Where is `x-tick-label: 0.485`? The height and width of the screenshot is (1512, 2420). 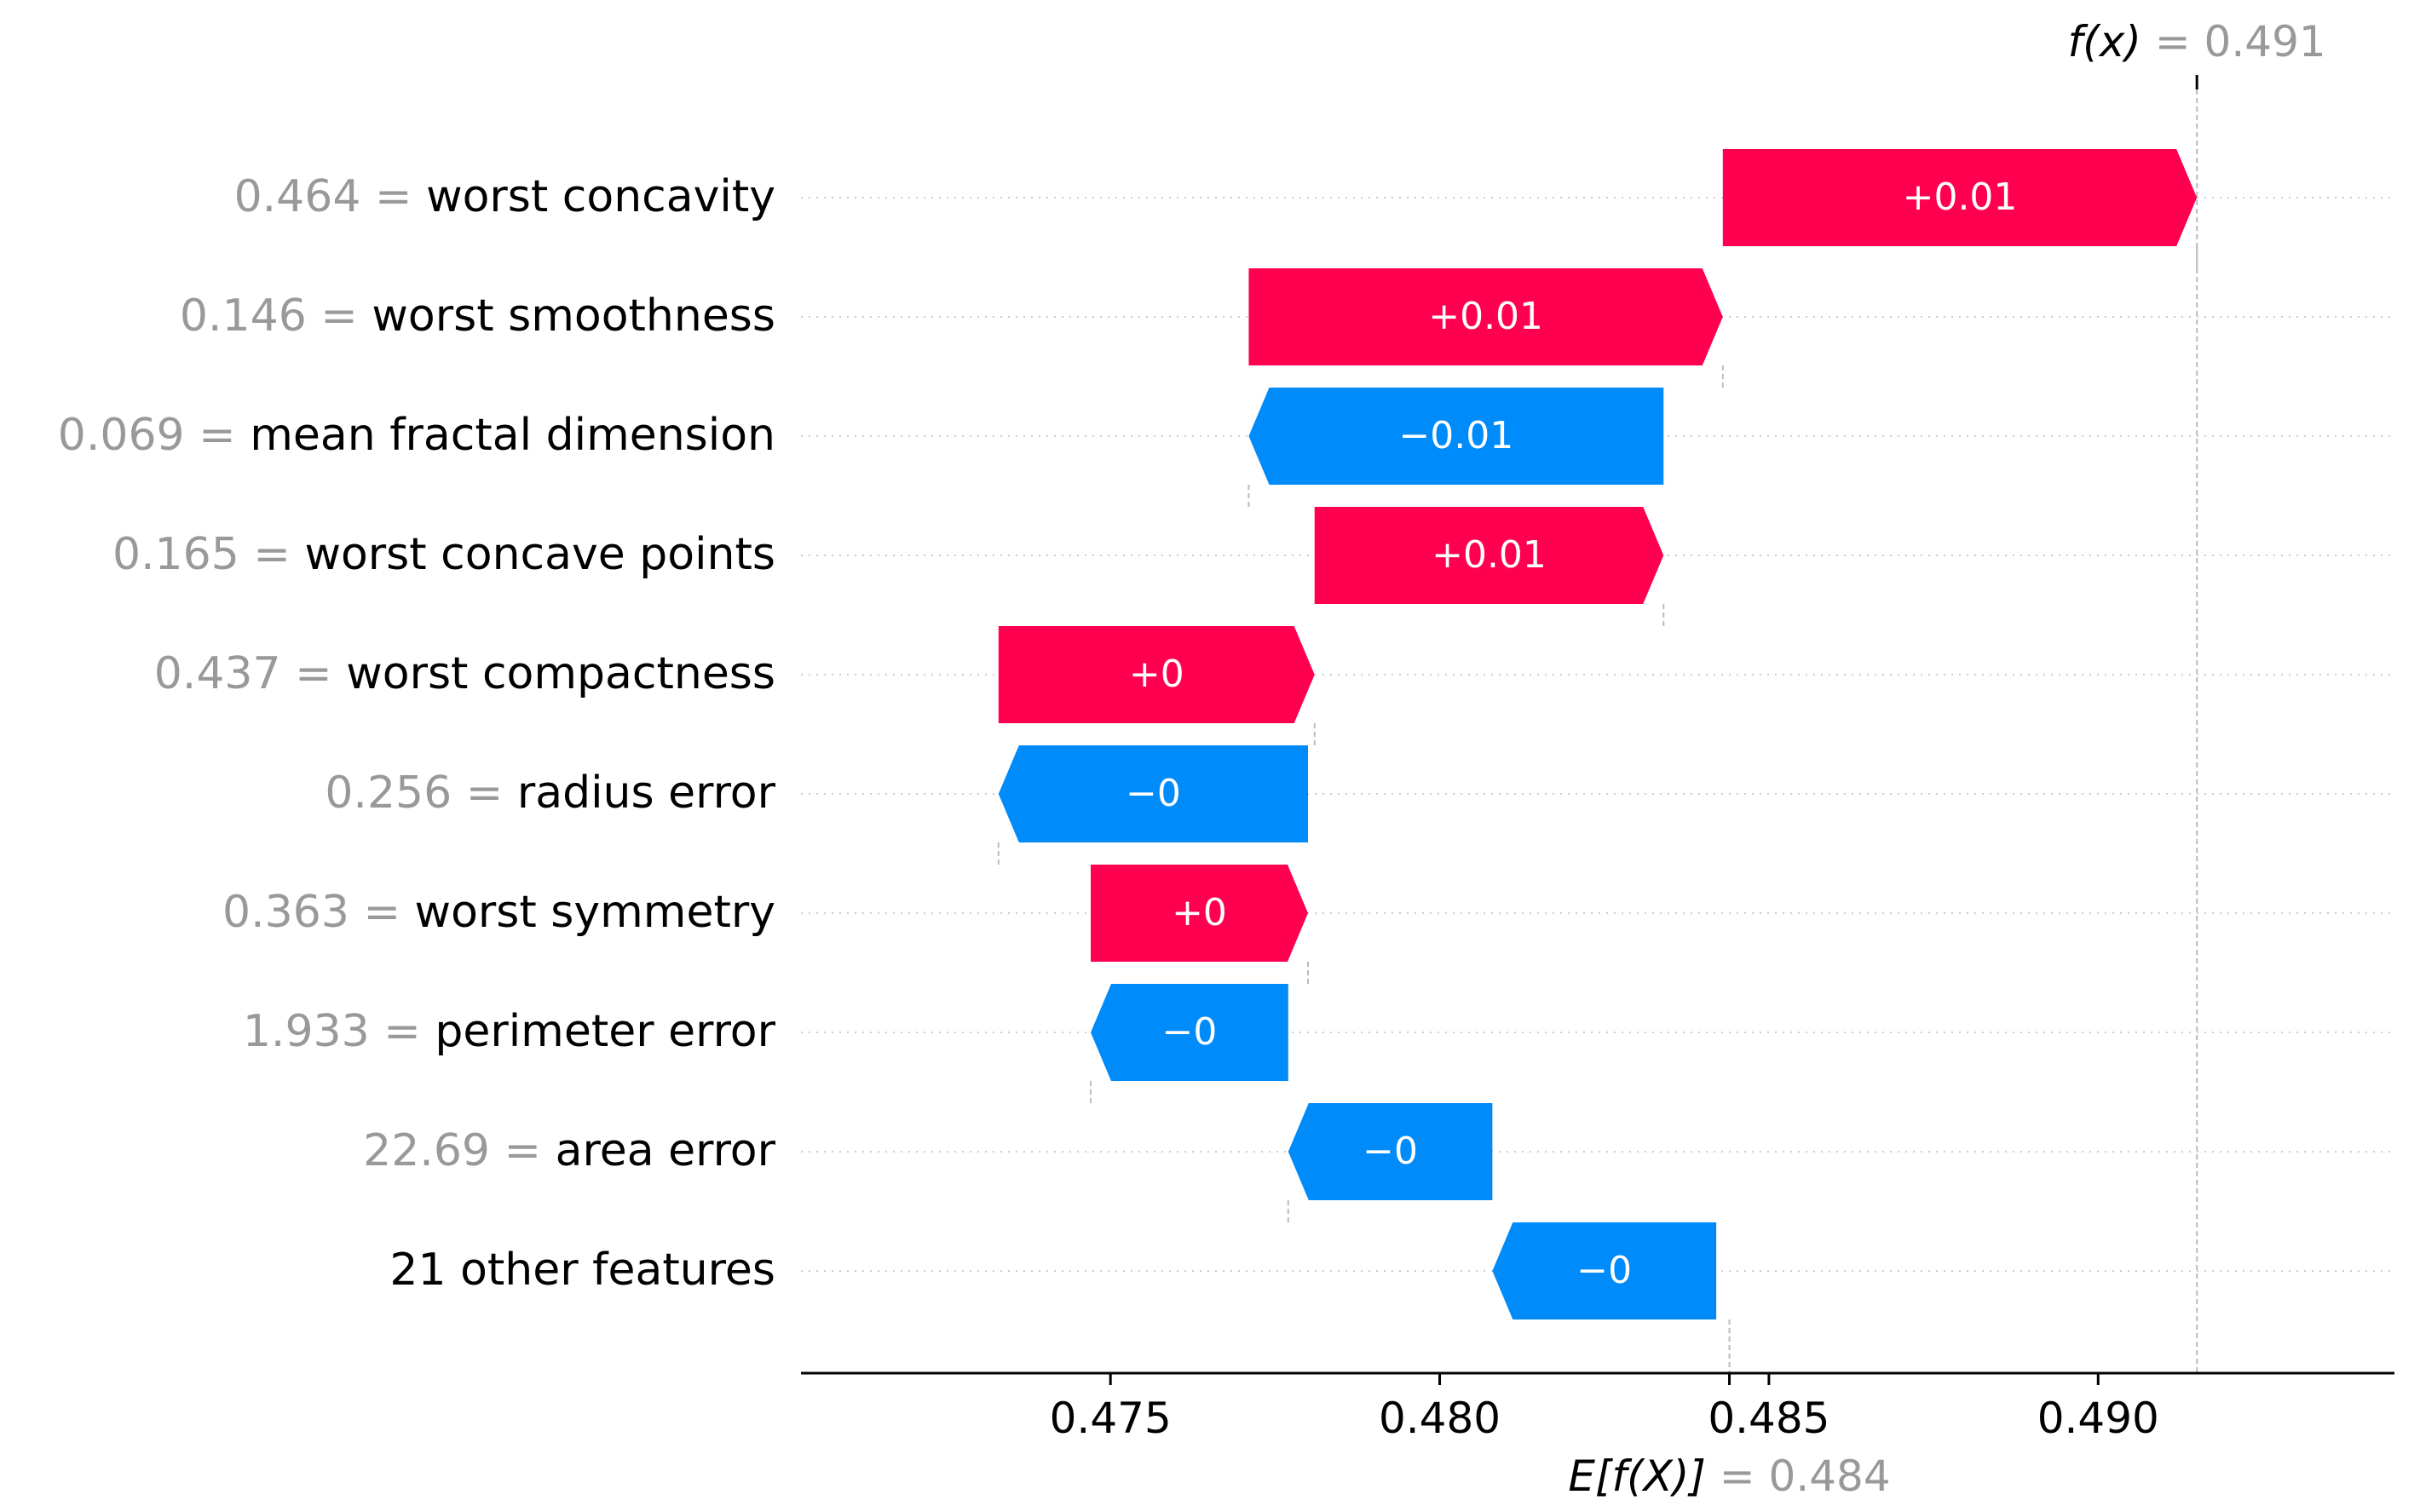
x-tick-label: 0.485 is located at coordinates (1768, 1418).